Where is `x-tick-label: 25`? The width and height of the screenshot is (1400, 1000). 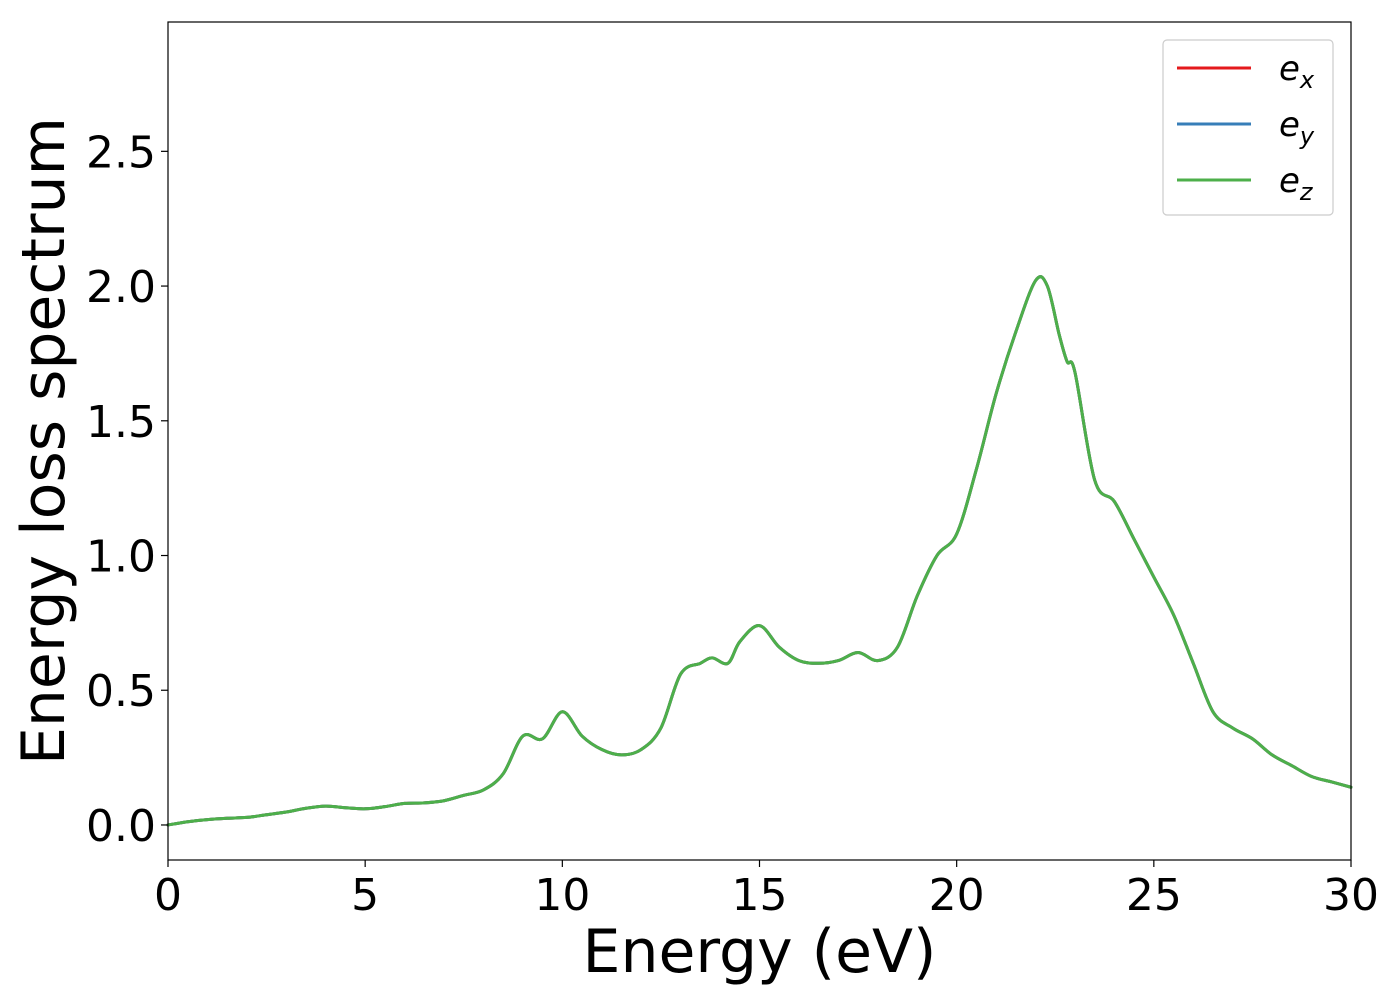 x-tick-label: 25 is located at coordinates (1154, 895).